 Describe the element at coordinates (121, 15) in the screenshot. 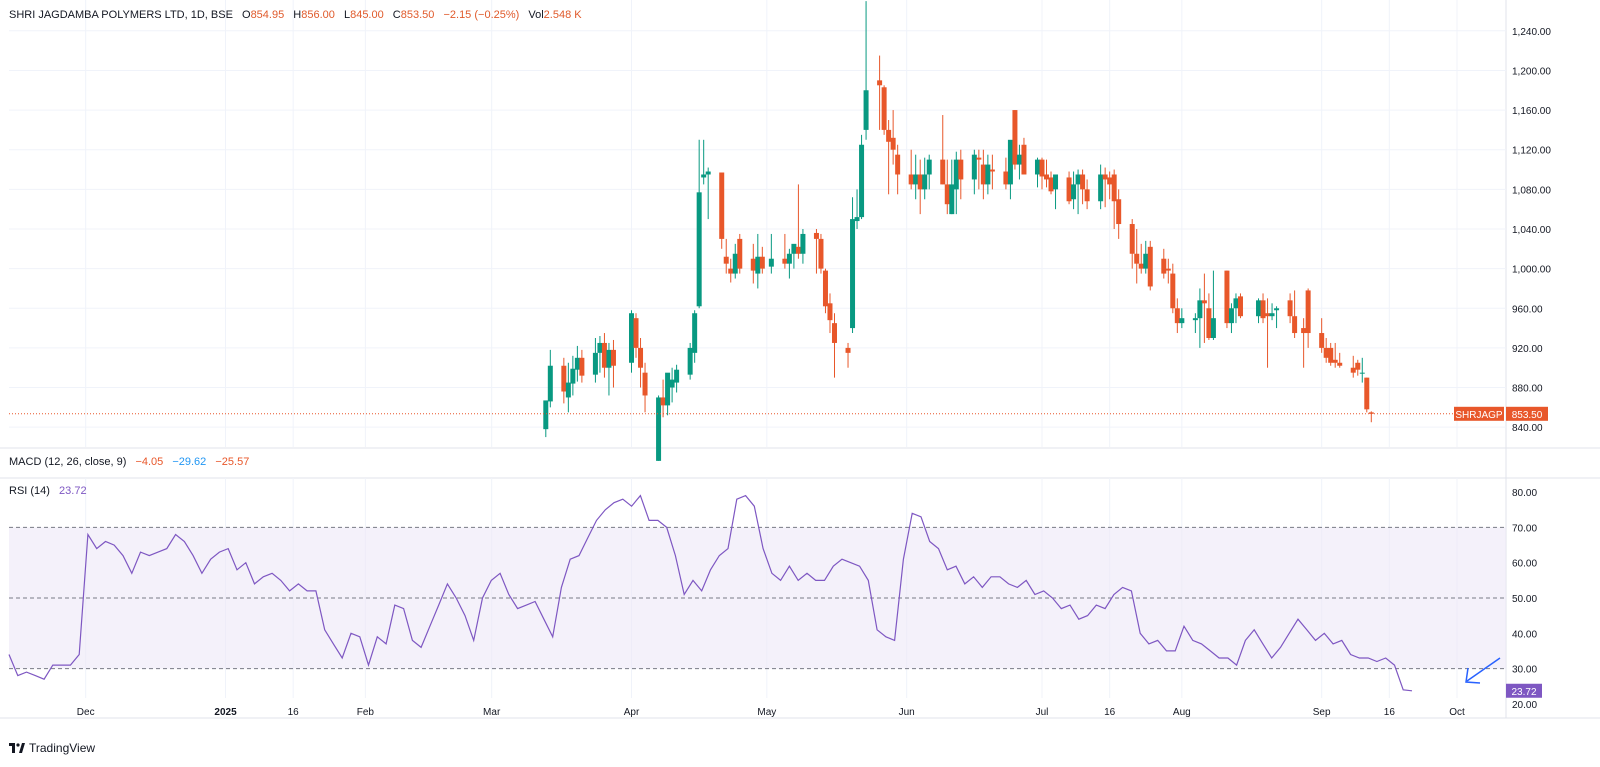

I see `symbol-title: SHRI JAGDAMBA POLYMERS LTD, 1D, BSE` at that location.